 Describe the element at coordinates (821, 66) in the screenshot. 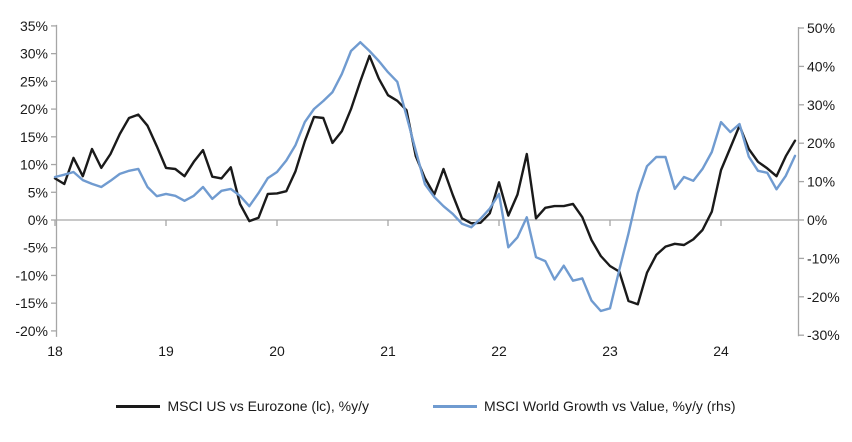

I see `right-axis-tick-label: 40%` at that location.